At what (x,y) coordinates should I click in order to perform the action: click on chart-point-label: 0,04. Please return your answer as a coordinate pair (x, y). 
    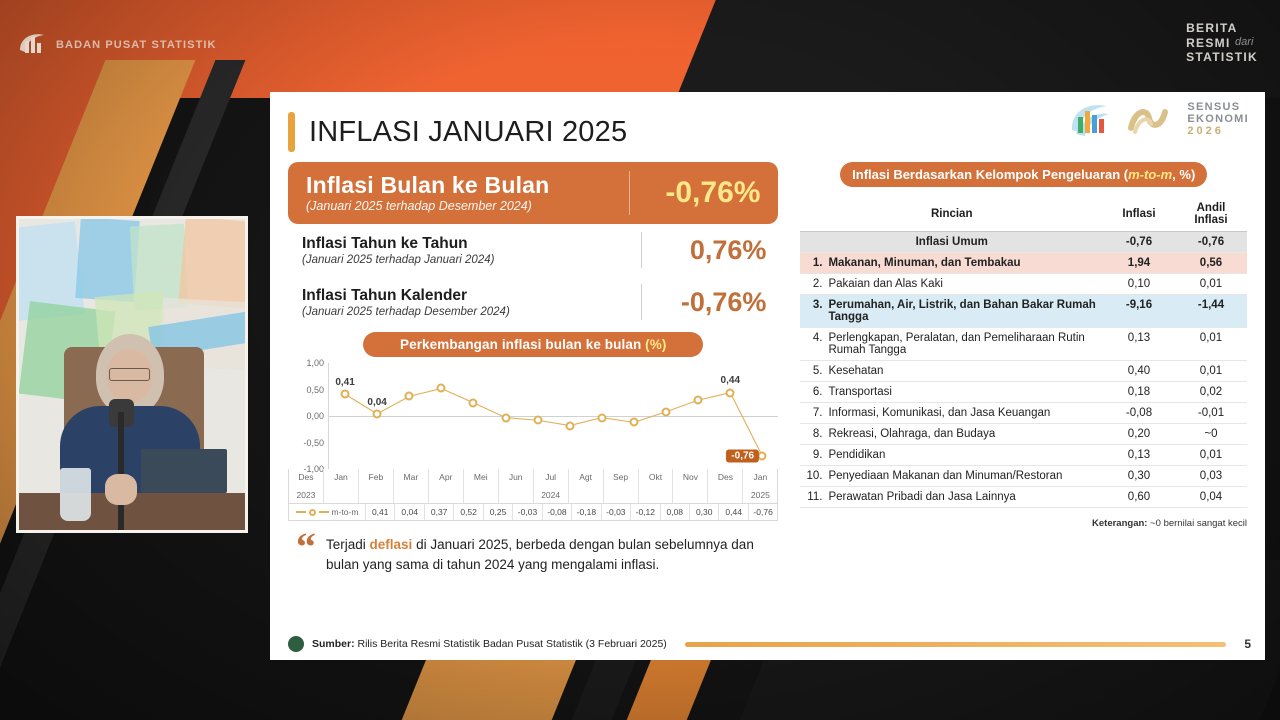
    Looking at the image, I should click on (377, 402).